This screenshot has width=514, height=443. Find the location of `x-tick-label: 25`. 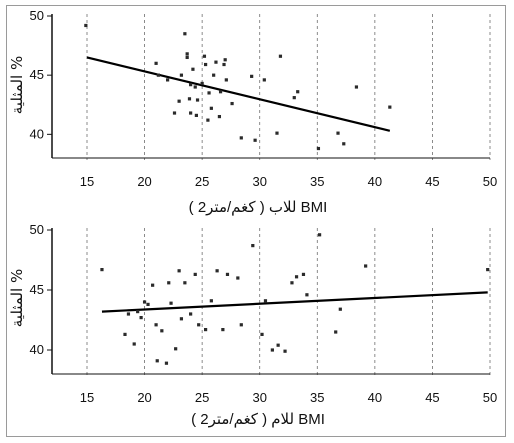

x-tick-label: 25 is located at coordinates (202, 181).